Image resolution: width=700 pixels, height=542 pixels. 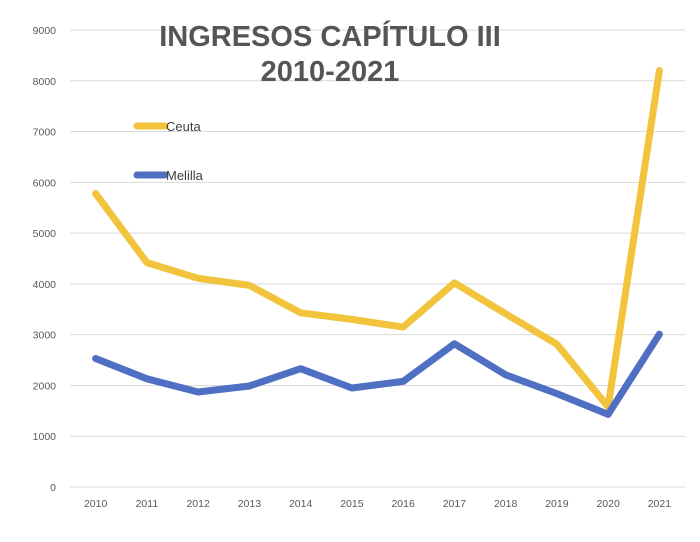 I want to click on x-tick-label: 2014, so click(x=301, y=504).